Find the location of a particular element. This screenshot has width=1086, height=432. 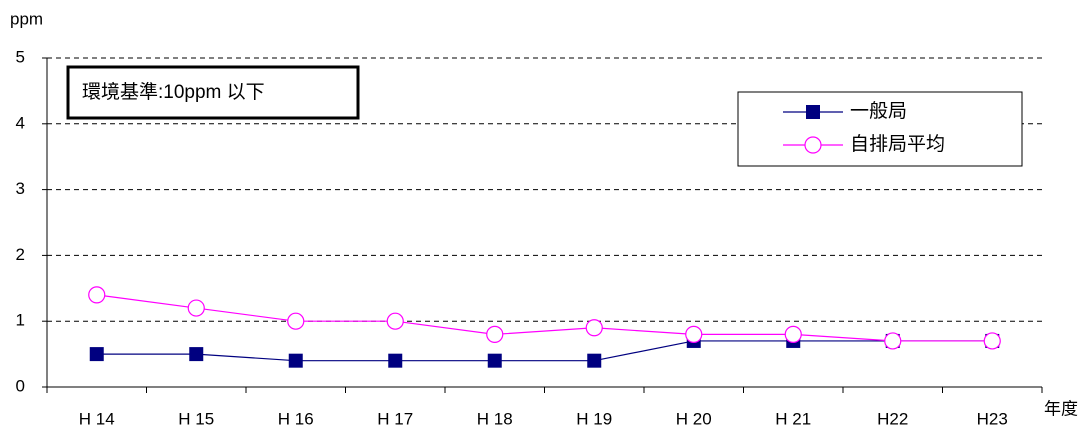

y-tick-label: 2 is located at coordinates (20, 254).